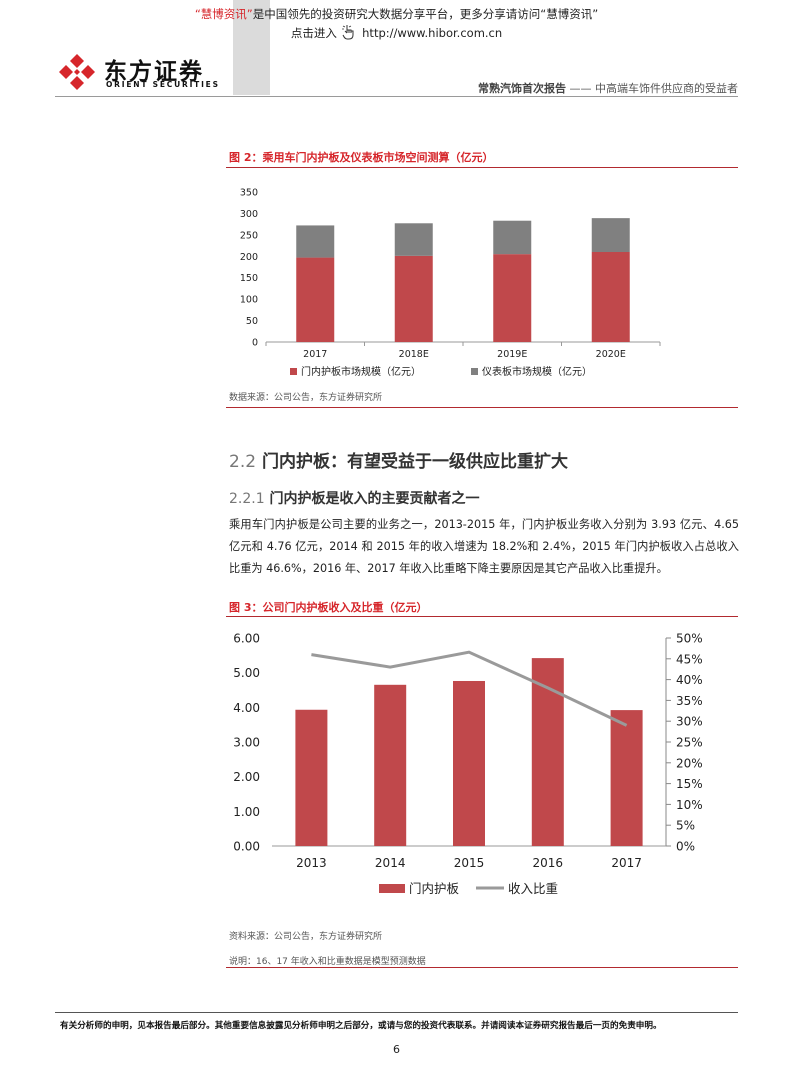 This screenshot has width=793, height=1077. What do you see at coordinates (414, 354) in the screenshot?
I see `x-tick-label: 2018E` at bounding box center [414, 354].